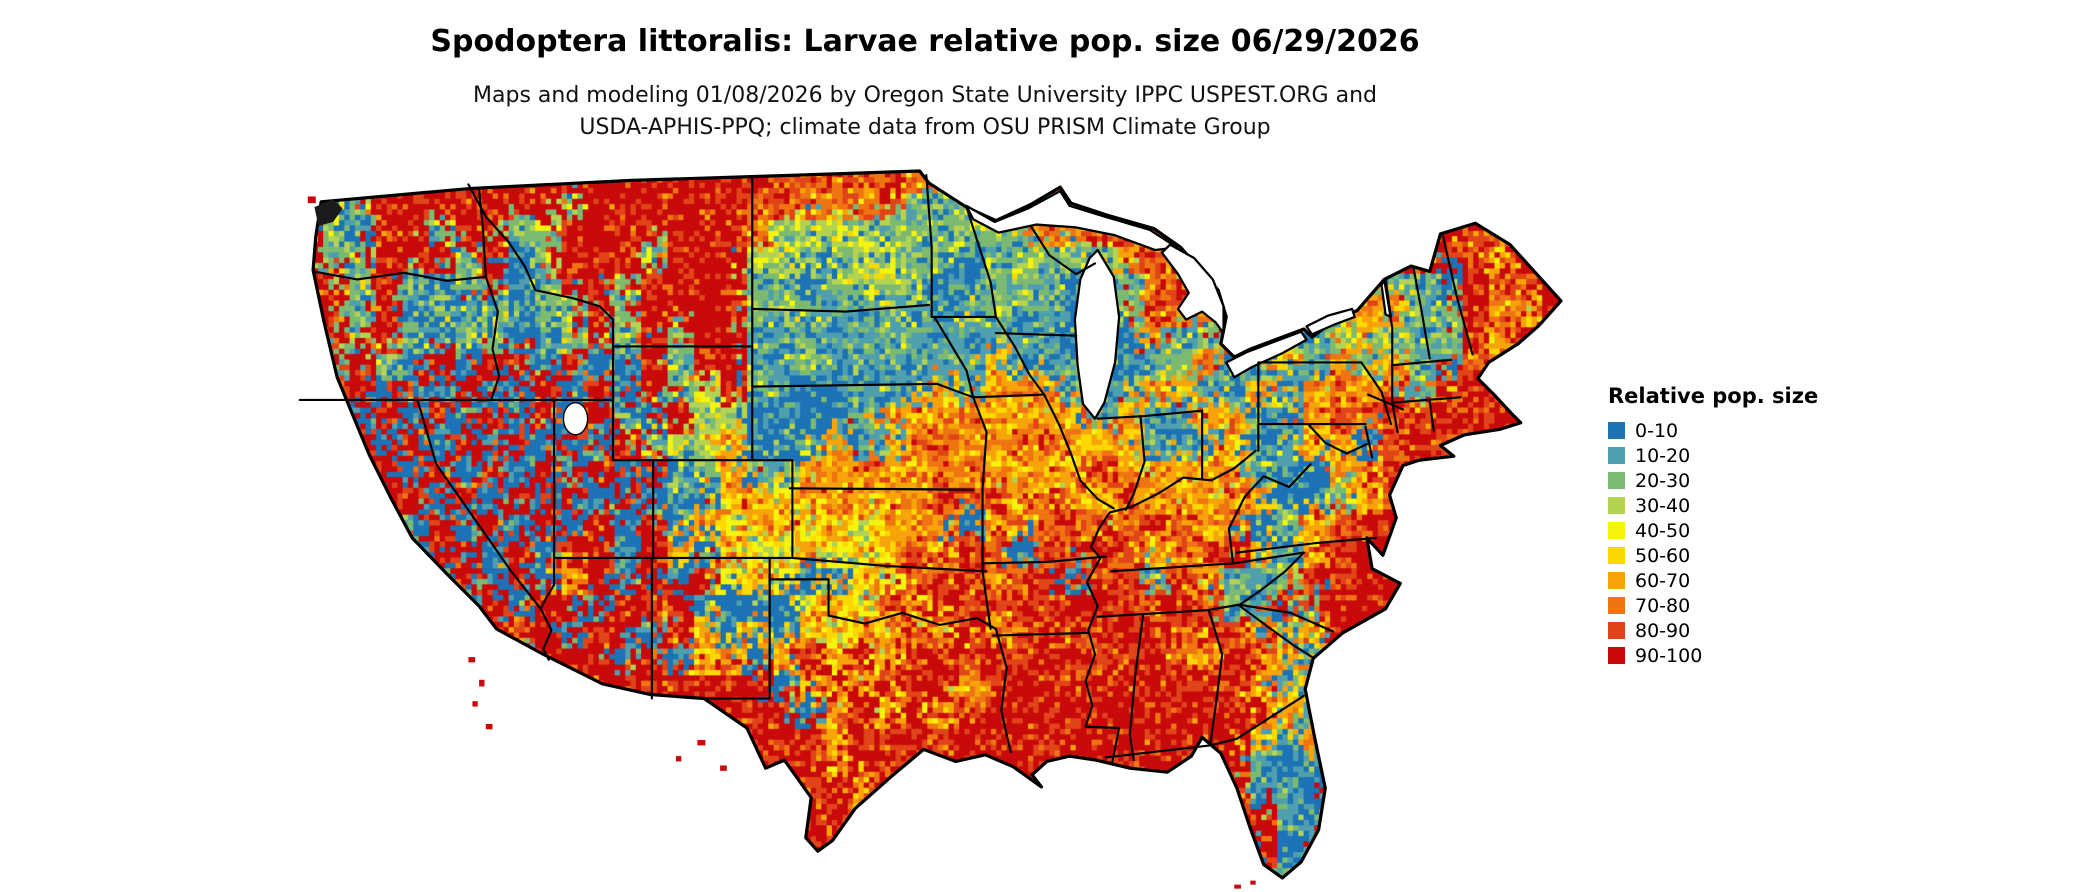  Describe the element at coordinates (1330, 321) in the screenshot. I see `lake-ontario` at that location.